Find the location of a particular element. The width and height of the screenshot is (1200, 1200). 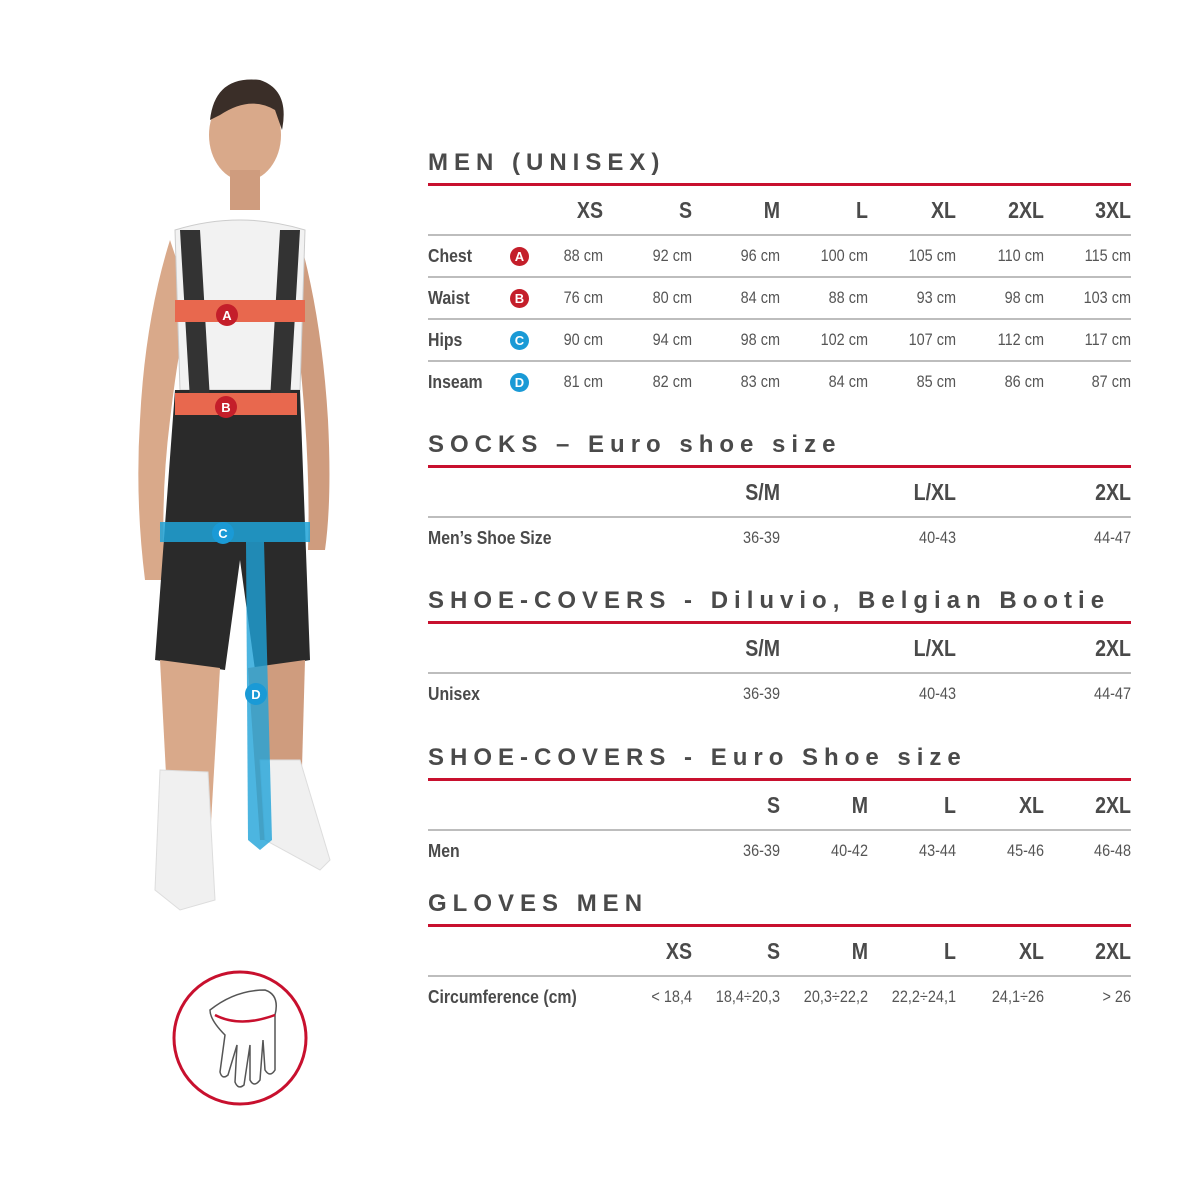

size-value: 46-48 is located at coordinates (1112, 850).